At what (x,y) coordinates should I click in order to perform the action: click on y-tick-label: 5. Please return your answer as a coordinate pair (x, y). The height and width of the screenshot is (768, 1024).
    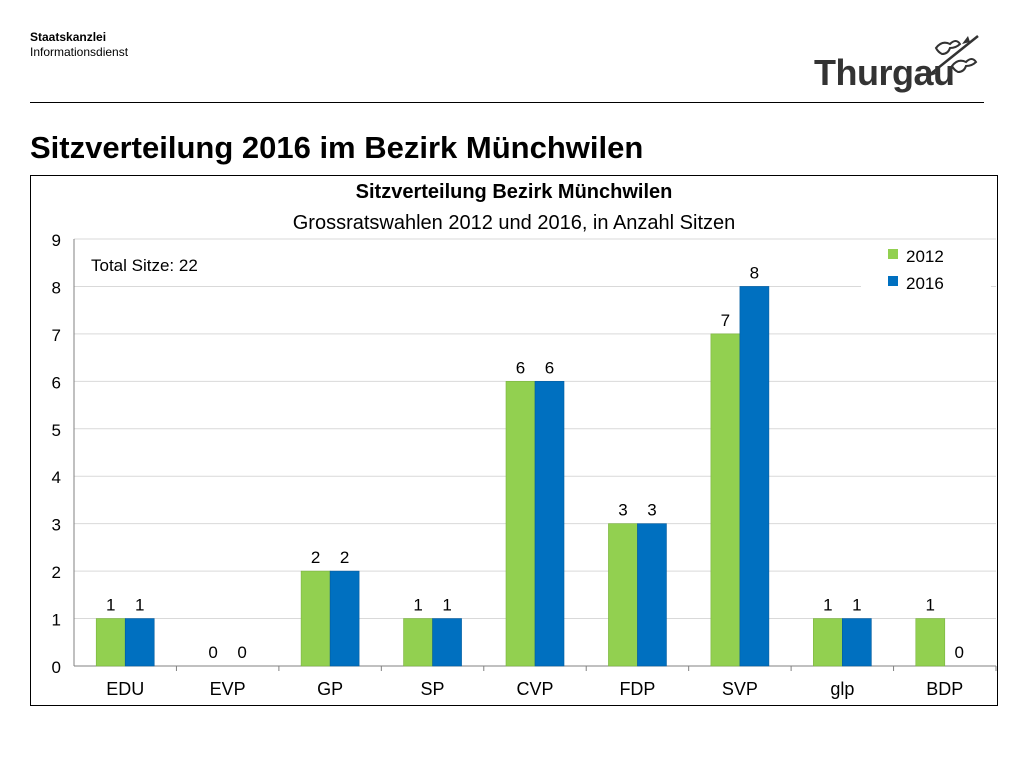
    Looking at the image, I should click on (56, 430).